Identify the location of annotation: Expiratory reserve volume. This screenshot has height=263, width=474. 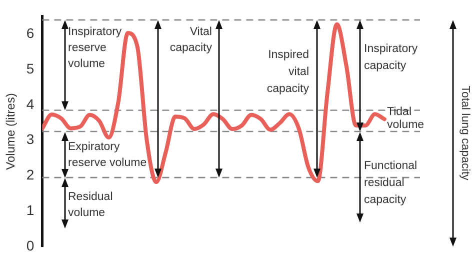
(107, 155).